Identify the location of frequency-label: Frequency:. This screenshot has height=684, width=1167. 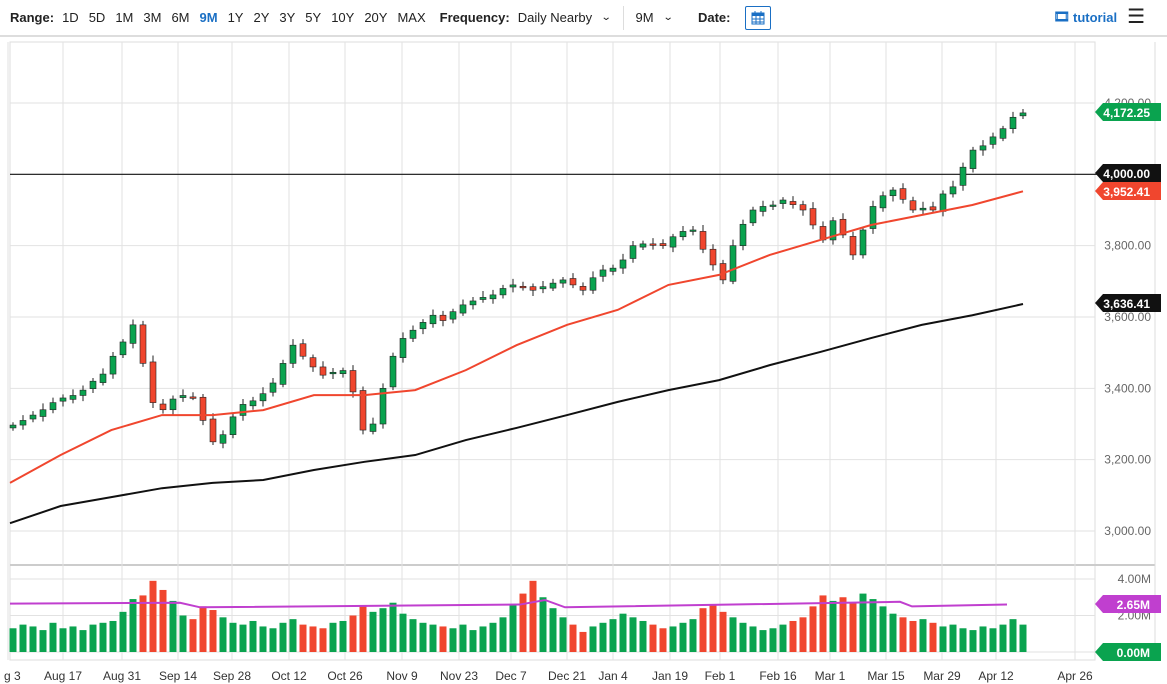
(474, 17).